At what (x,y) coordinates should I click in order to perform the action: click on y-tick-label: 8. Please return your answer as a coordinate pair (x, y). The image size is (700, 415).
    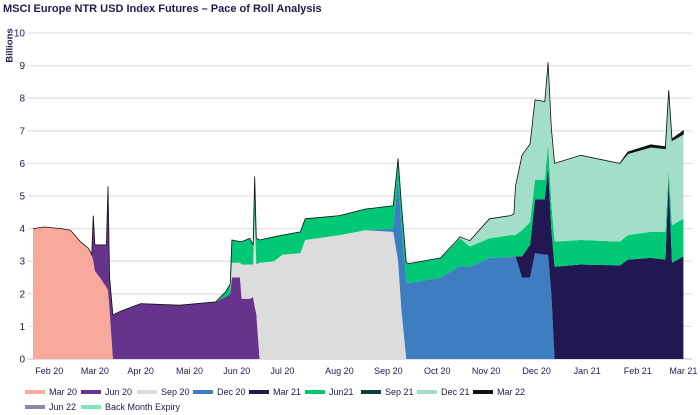
    Looking at the image, I should click on (22, 99).